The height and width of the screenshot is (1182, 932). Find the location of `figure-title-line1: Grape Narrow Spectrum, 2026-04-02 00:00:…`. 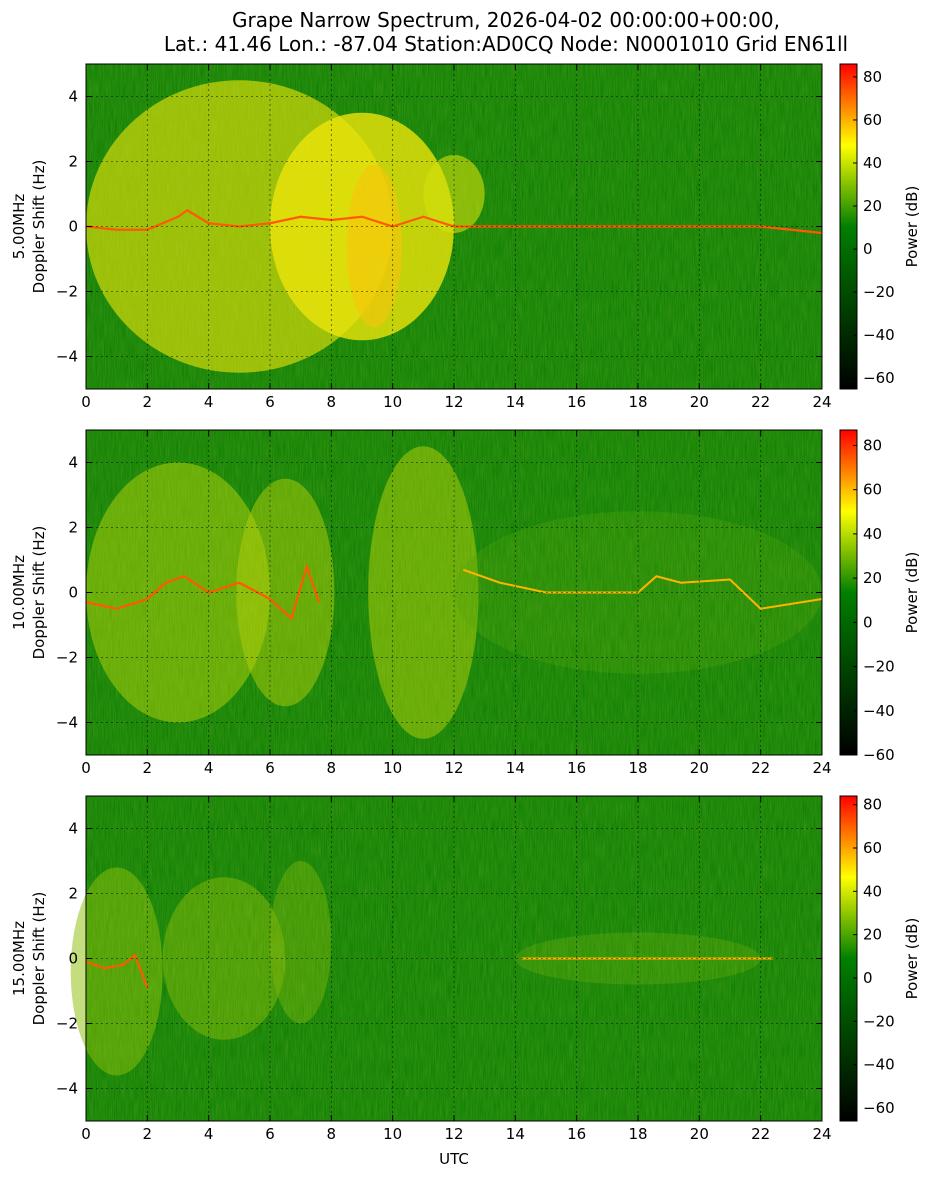

figure-title-line1: Grape Narrow Spectrum, 2026-04-02 00:00:… is located at coordinates (506, 20).